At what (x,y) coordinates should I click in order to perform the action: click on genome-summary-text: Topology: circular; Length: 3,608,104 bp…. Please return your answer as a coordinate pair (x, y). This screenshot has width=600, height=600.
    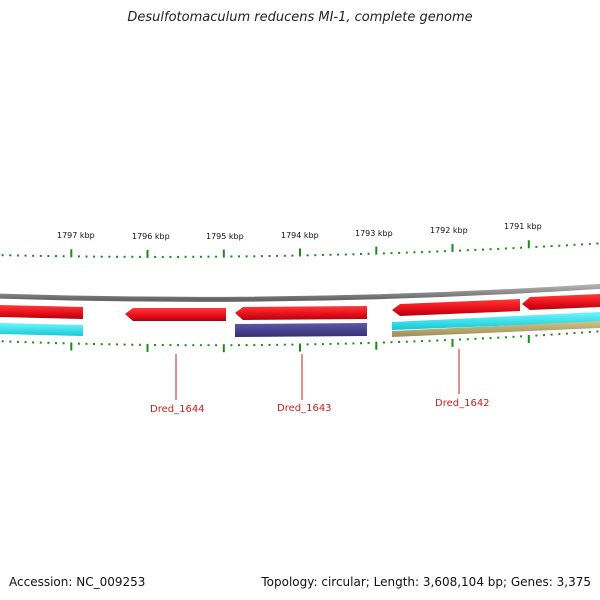
    Looking at the image, I should click on (426, 582).